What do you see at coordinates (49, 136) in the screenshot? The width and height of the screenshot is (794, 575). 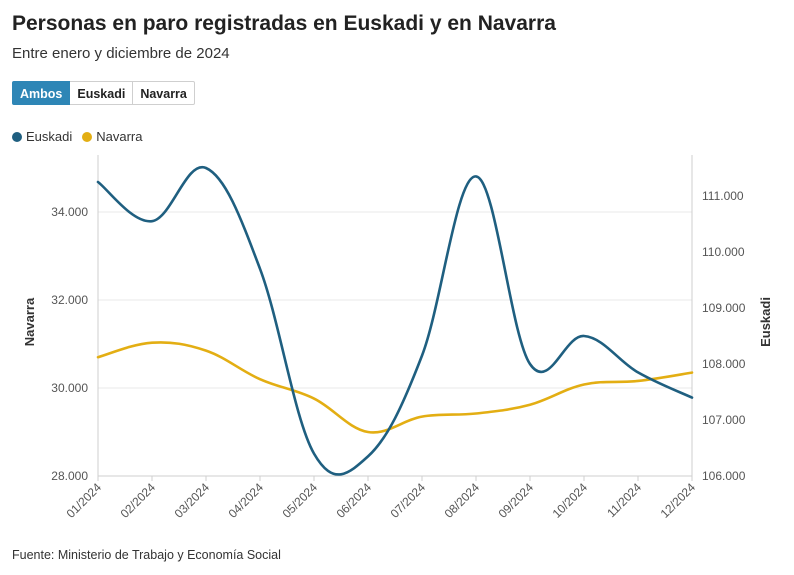 I see `legend-label-euskadi: Euskadi` at bounding box center [49, 136].